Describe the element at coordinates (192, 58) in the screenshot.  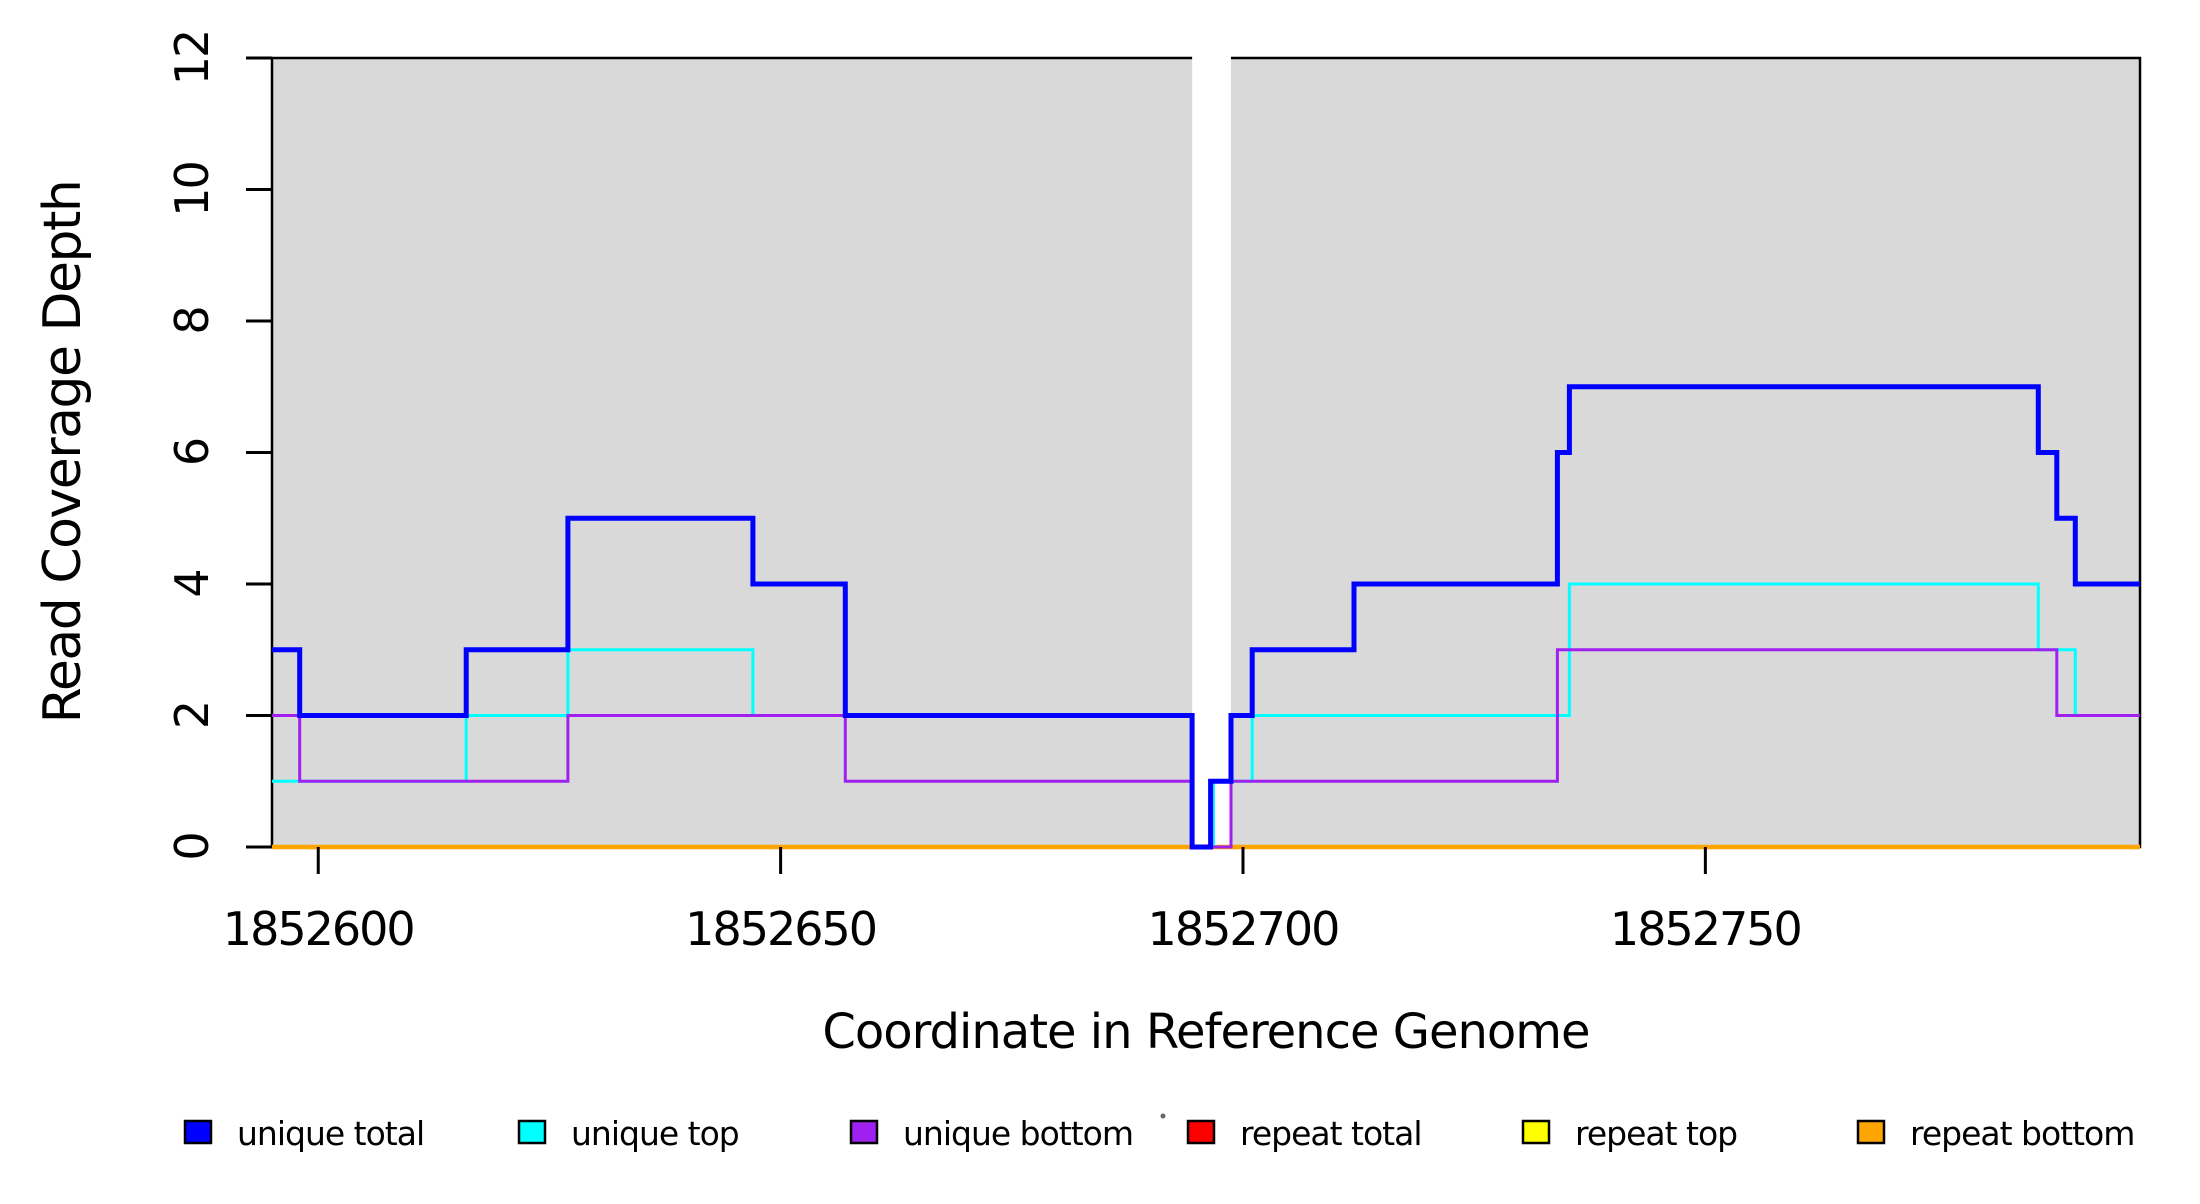
I see `y-tick-label: 12` at that location.